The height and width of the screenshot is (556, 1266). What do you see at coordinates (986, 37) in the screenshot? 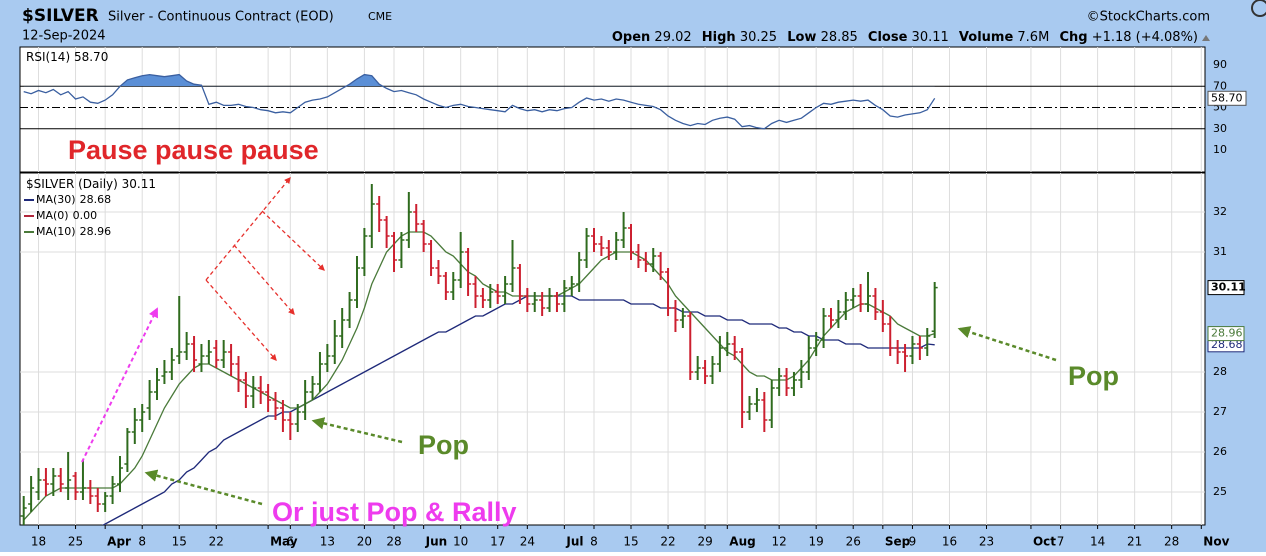
I see `volume-label: Volume` at bounding box center [986, 37].